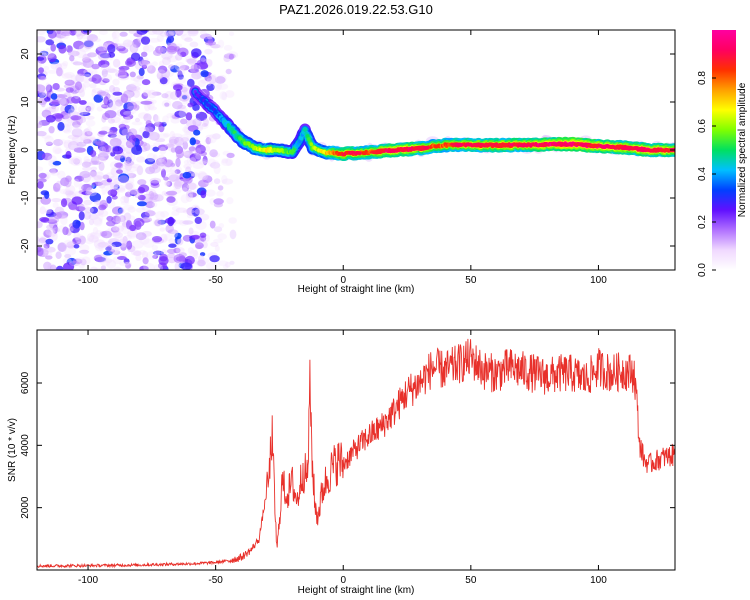 Image resolution: width=750 pixels, height=600 pixels. Describe the element at coordinates (471, 280) in the screenshot. I see `x-tick-label: 50` at that location.